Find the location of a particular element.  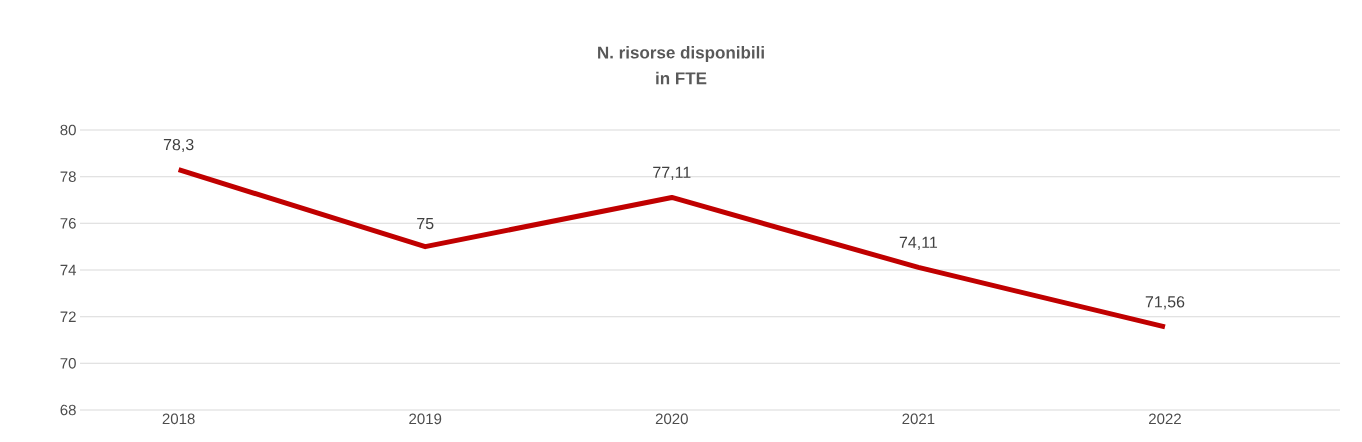

y-tick-label: 74 is located at coordinates (68, 270).